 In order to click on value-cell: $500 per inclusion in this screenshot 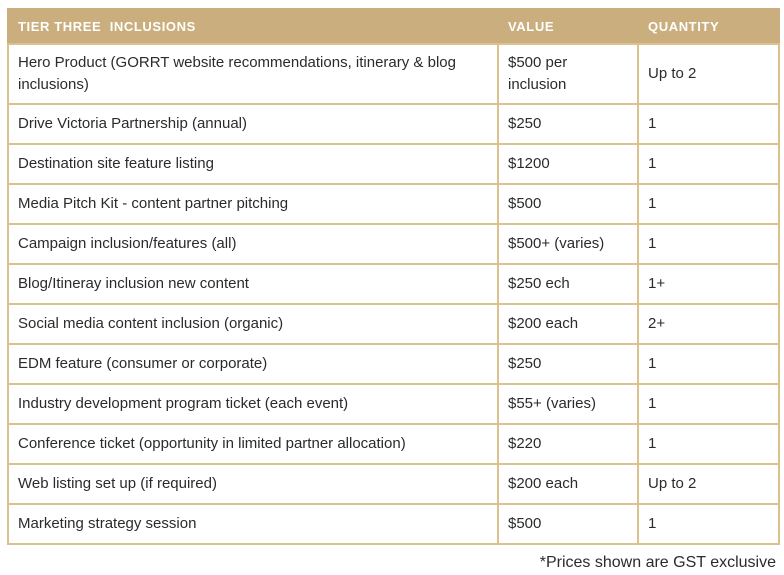, I will do `click(568, 74)`.